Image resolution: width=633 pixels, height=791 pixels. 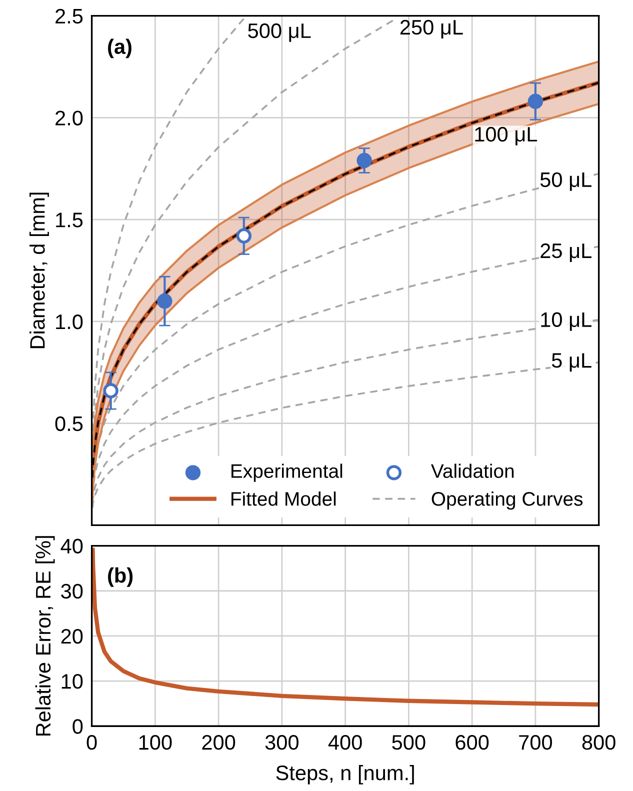 I want to click on annotation: (a), so click(x=120, y=48).